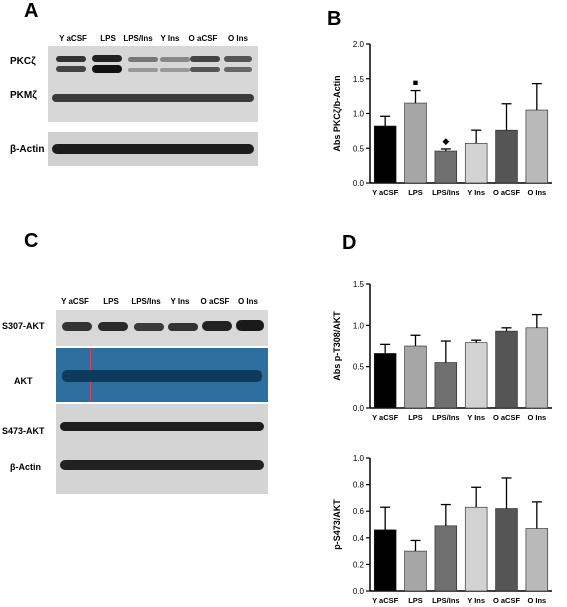 The height and width of the screenshot is (607, 567). What do you see at coordinates (153, 149) in the screenshot?
I see `beta-actin-blot-a` at bounding box center [153, 149].